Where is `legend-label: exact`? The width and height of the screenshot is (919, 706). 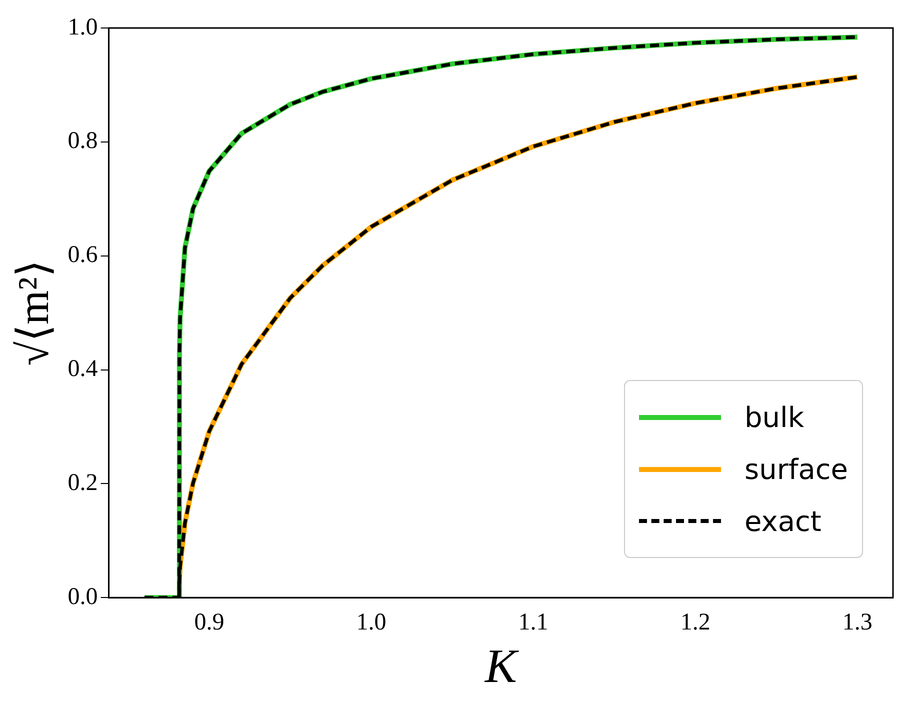 legend-label: exact is located at coordinates (783, 521).